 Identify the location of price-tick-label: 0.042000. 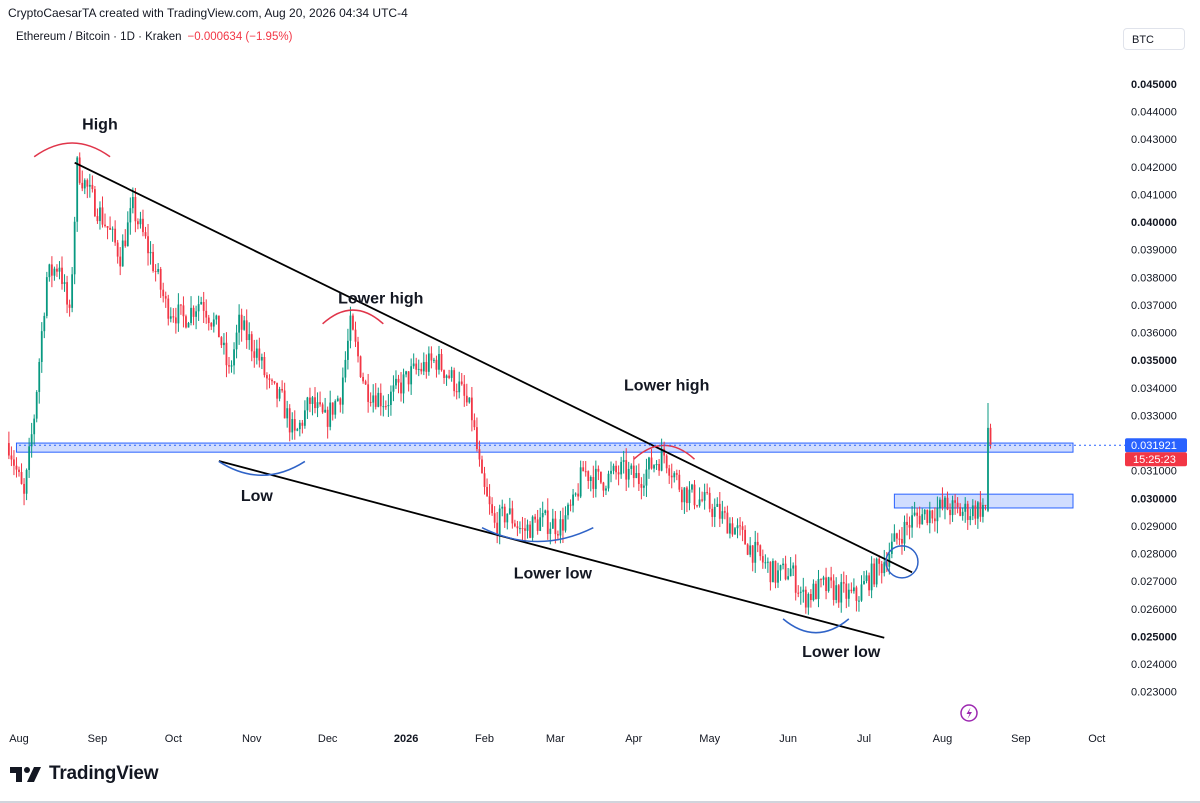
(1154, 168).